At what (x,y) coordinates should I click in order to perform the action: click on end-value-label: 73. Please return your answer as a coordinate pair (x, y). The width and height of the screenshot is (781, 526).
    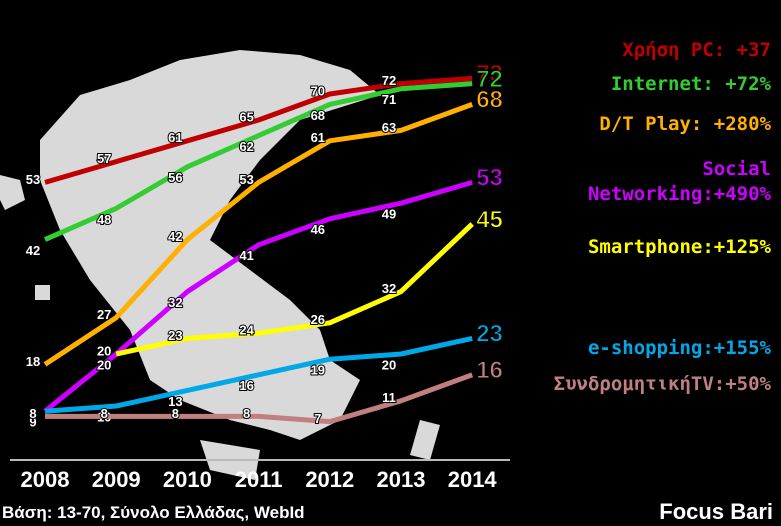
    Looking at the image, I should click on (489, 74).